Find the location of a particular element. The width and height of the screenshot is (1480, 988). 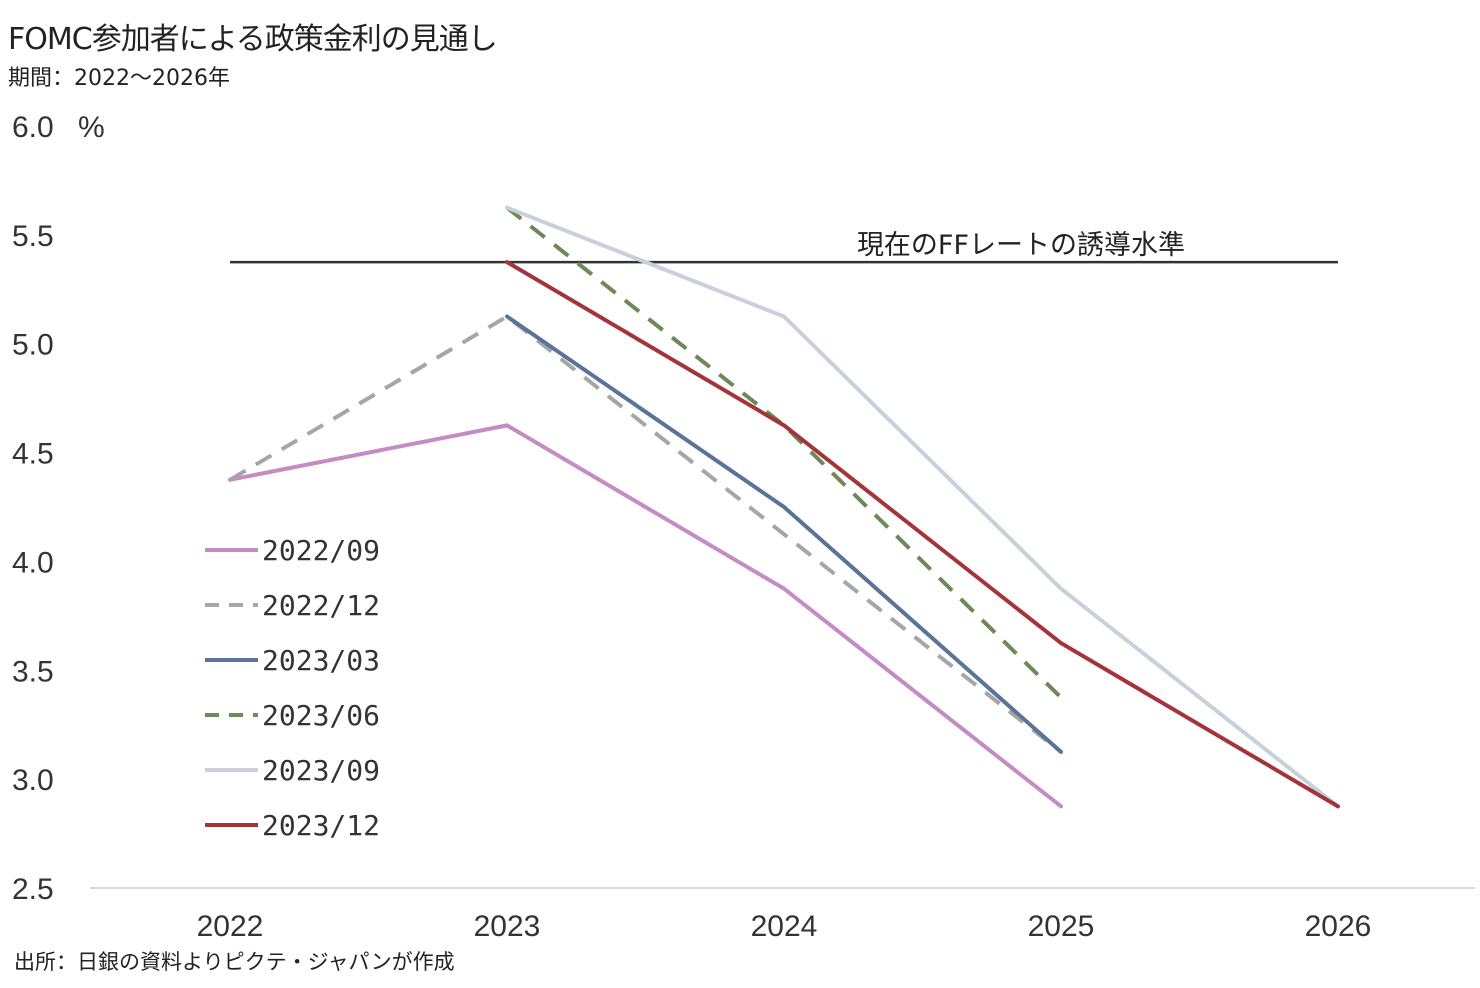

legend-label: 2023/06 is located at coordinates (321, 715).